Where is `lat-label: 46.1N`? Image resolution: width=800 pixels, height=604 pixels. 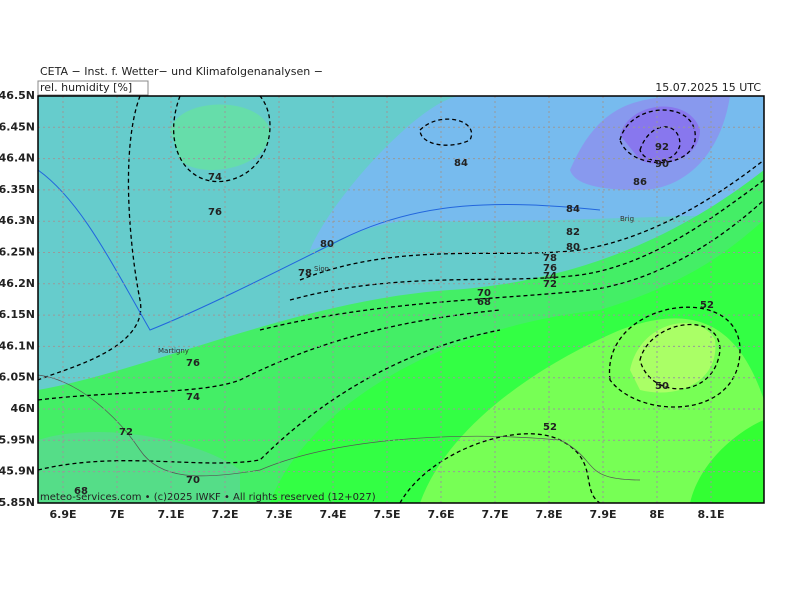
lat-label: 46.1N is located at coordinates (17, 345).